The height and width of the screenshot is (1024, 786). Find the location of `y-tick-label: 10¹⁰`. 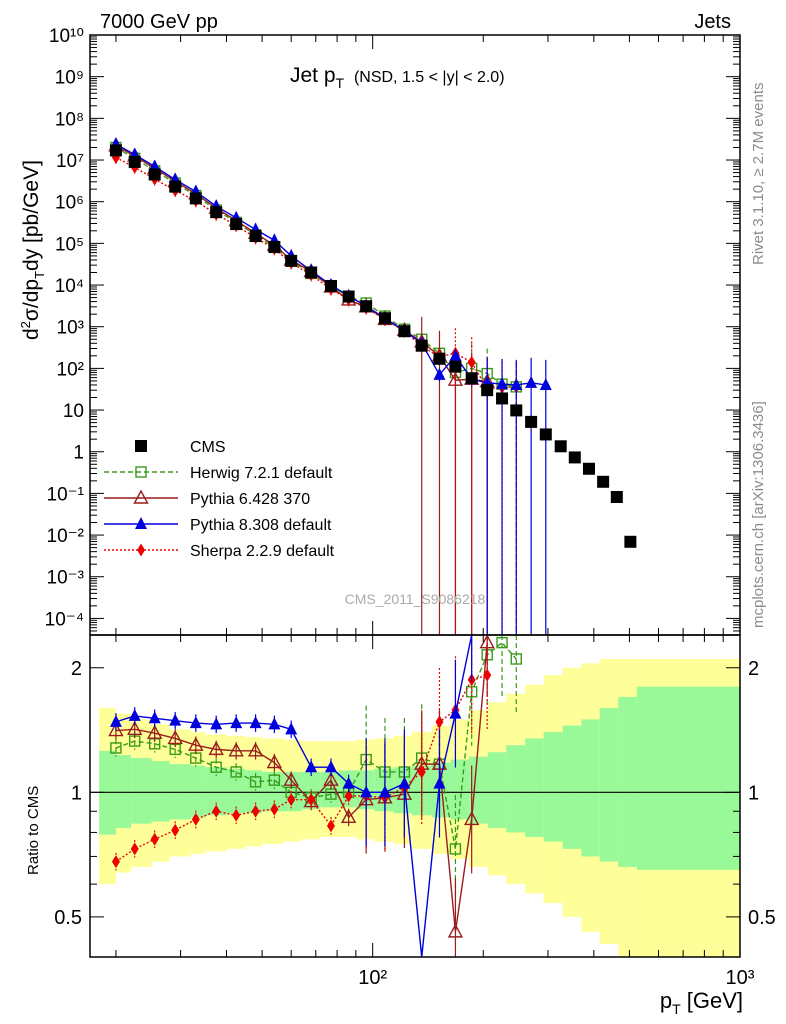

y-tick-label: 10¹⁰ is located at coordinates (66, 36).